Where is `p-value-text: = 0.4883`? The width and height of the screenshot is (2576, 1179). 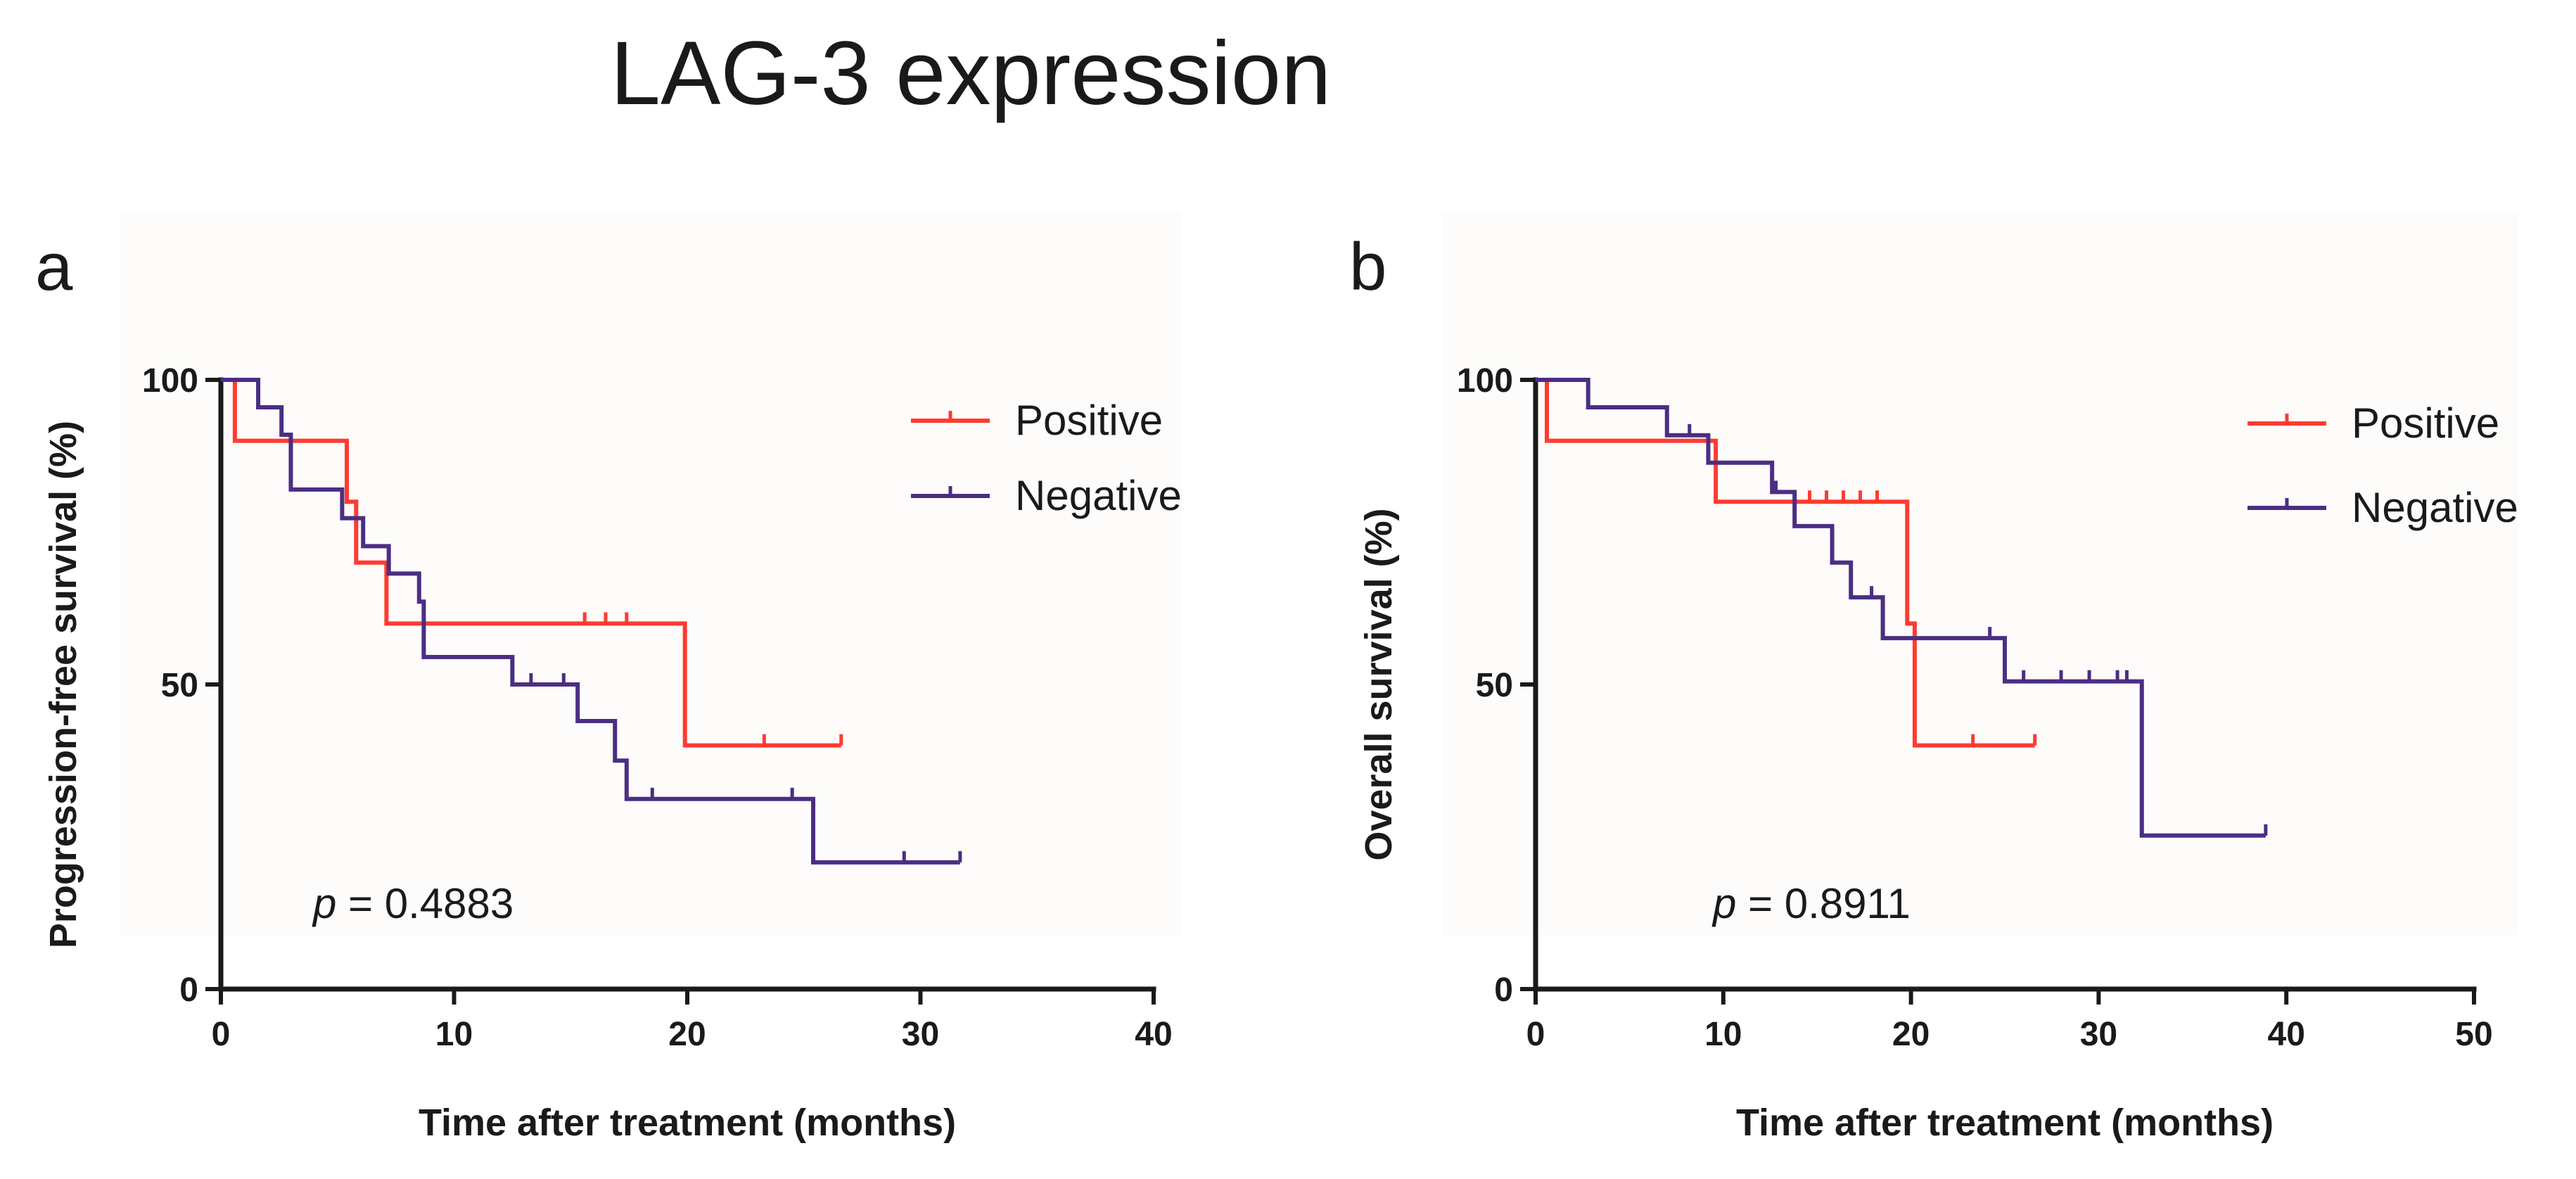
p-value-text: = 0.4883 is located at coordinates (431, 904).